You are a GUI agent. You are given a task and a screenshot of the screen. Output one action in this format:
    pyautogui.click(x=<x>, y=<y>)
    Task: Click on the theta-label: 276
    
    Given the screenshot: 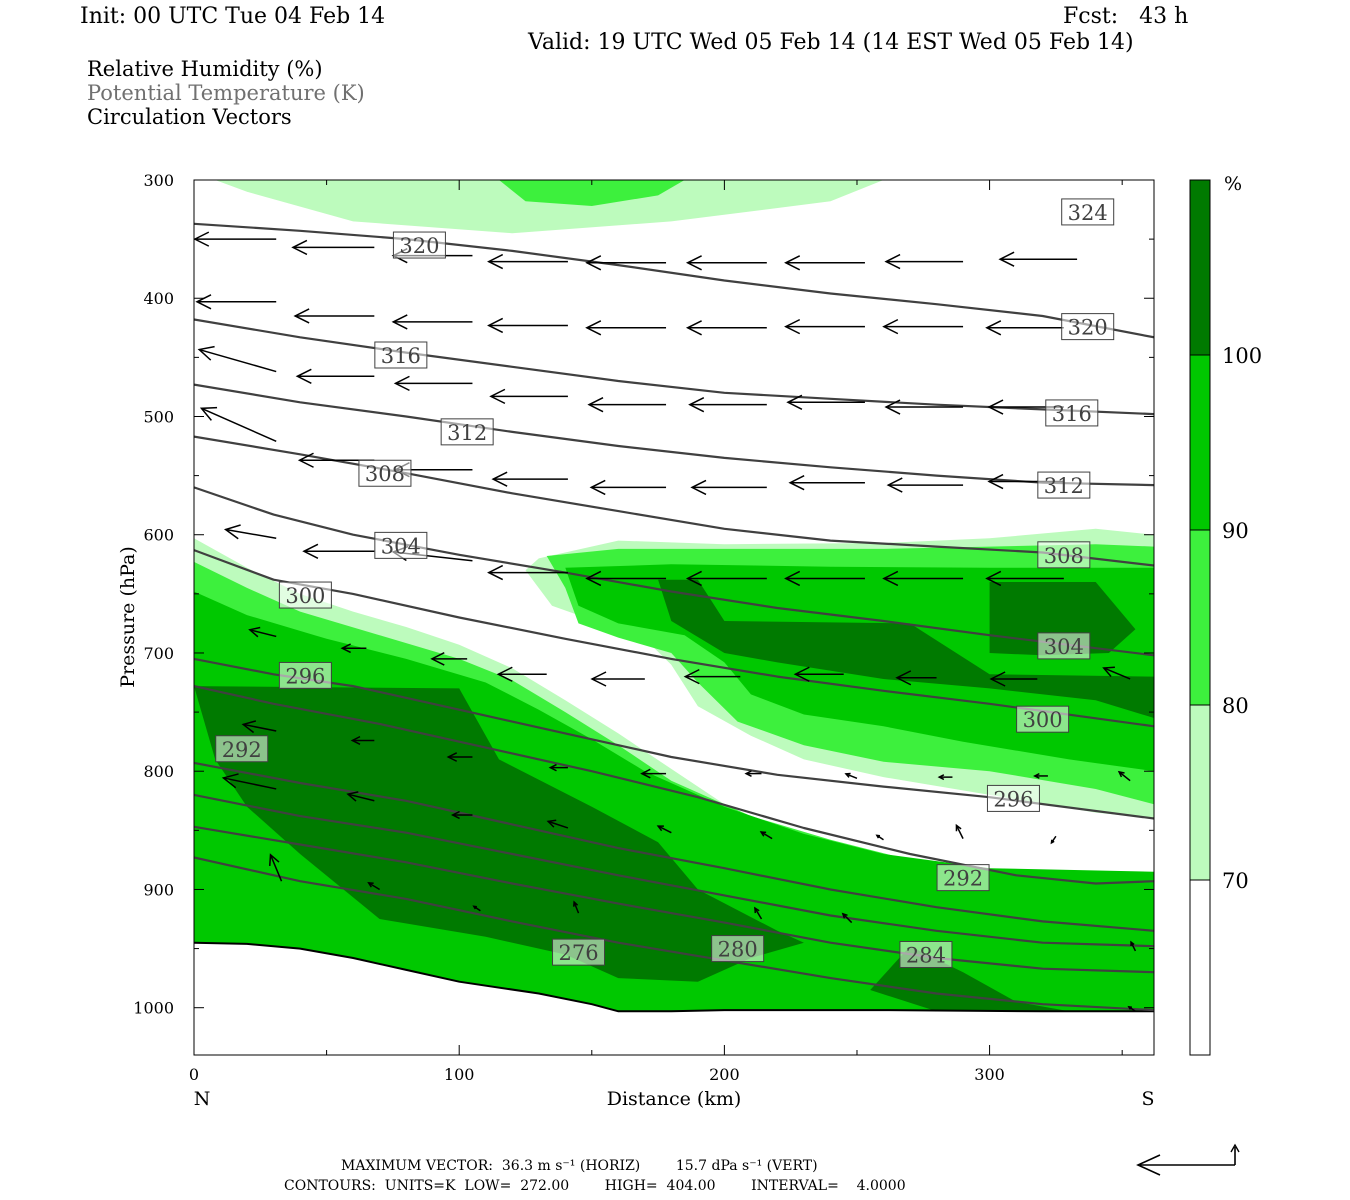 What is the action you would take?
    pyautogui.click(x=579, y=952)
    